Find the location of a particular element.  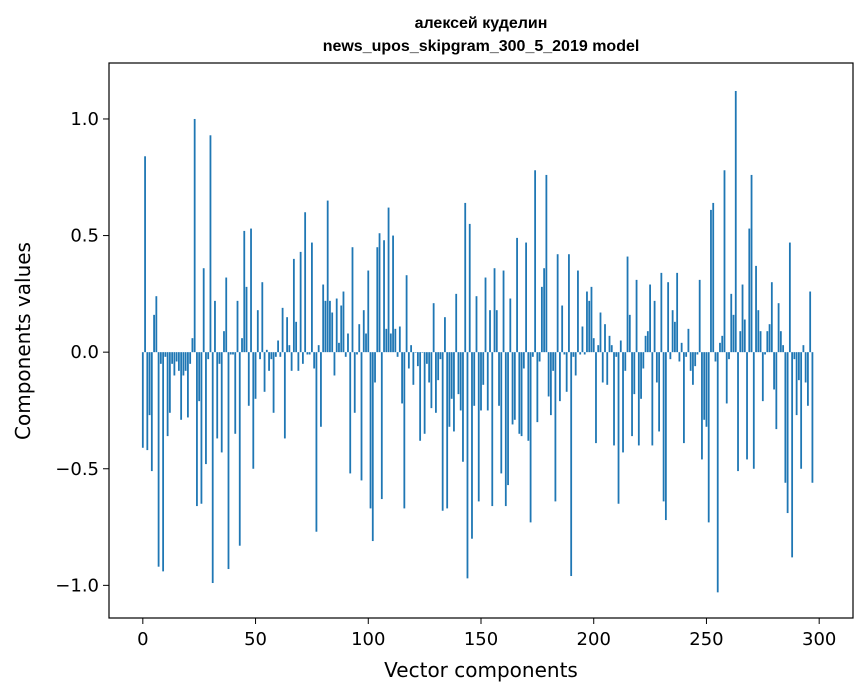

x-tick-label: 300 is located at coordinates (819, 639).